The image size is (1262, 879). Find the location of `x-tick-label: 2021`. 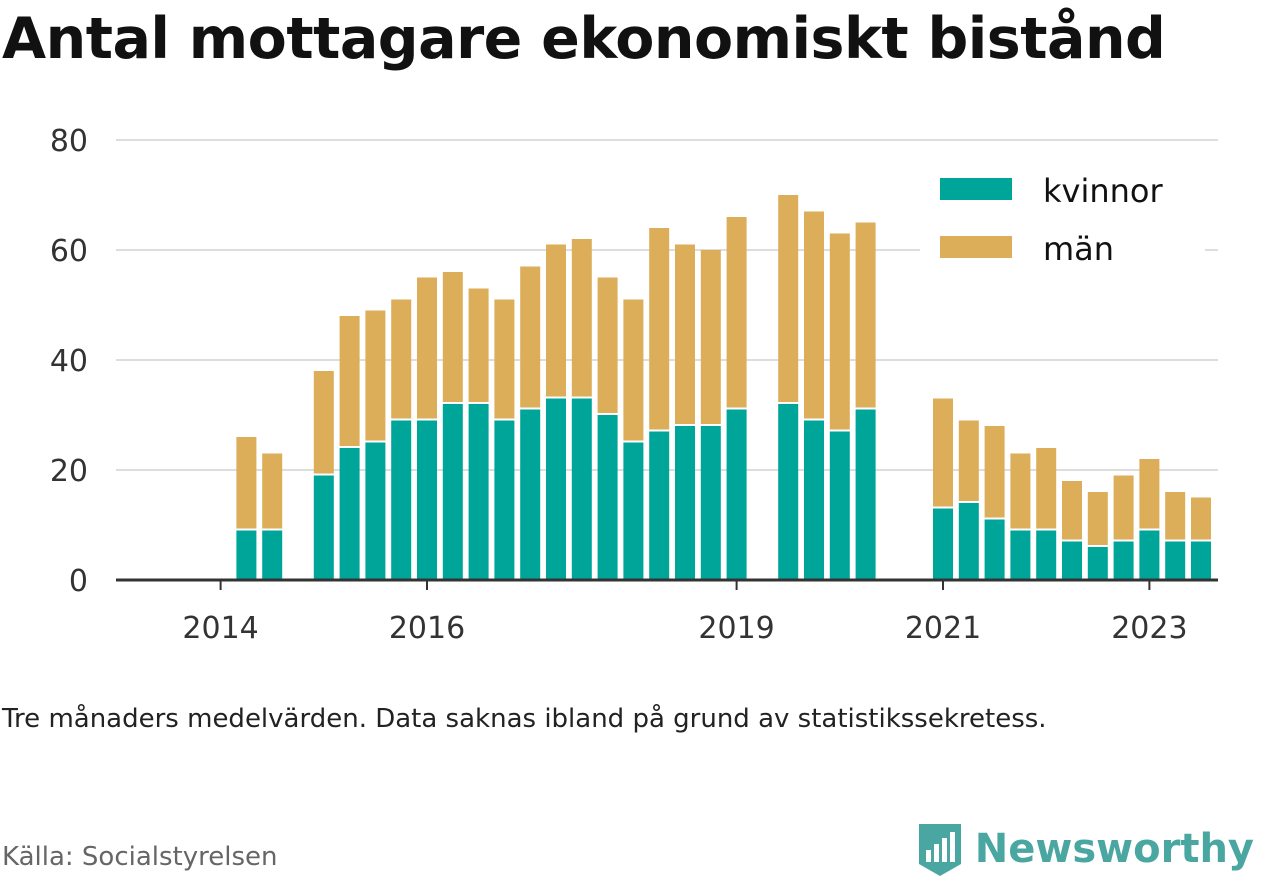

x-tick-label: 2021 is located at coordinates (943, 628).